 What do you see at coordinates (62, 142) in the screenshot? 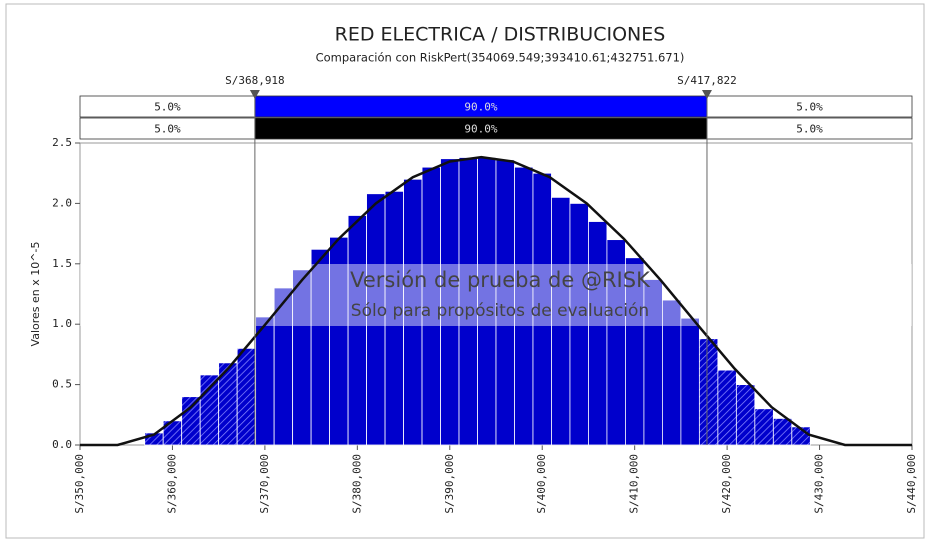
I see `y-tick-label: 2.5` at bounding box center [62, 142].